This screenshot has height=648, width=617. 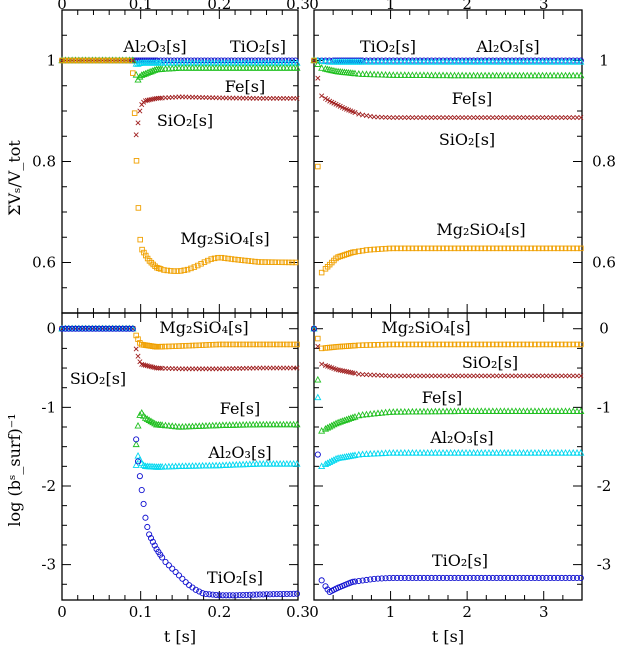 What do you see at coordinates (604, 565) in the screenshot?
I see `y-tick-label: -3` at bounding box center [604, 565].